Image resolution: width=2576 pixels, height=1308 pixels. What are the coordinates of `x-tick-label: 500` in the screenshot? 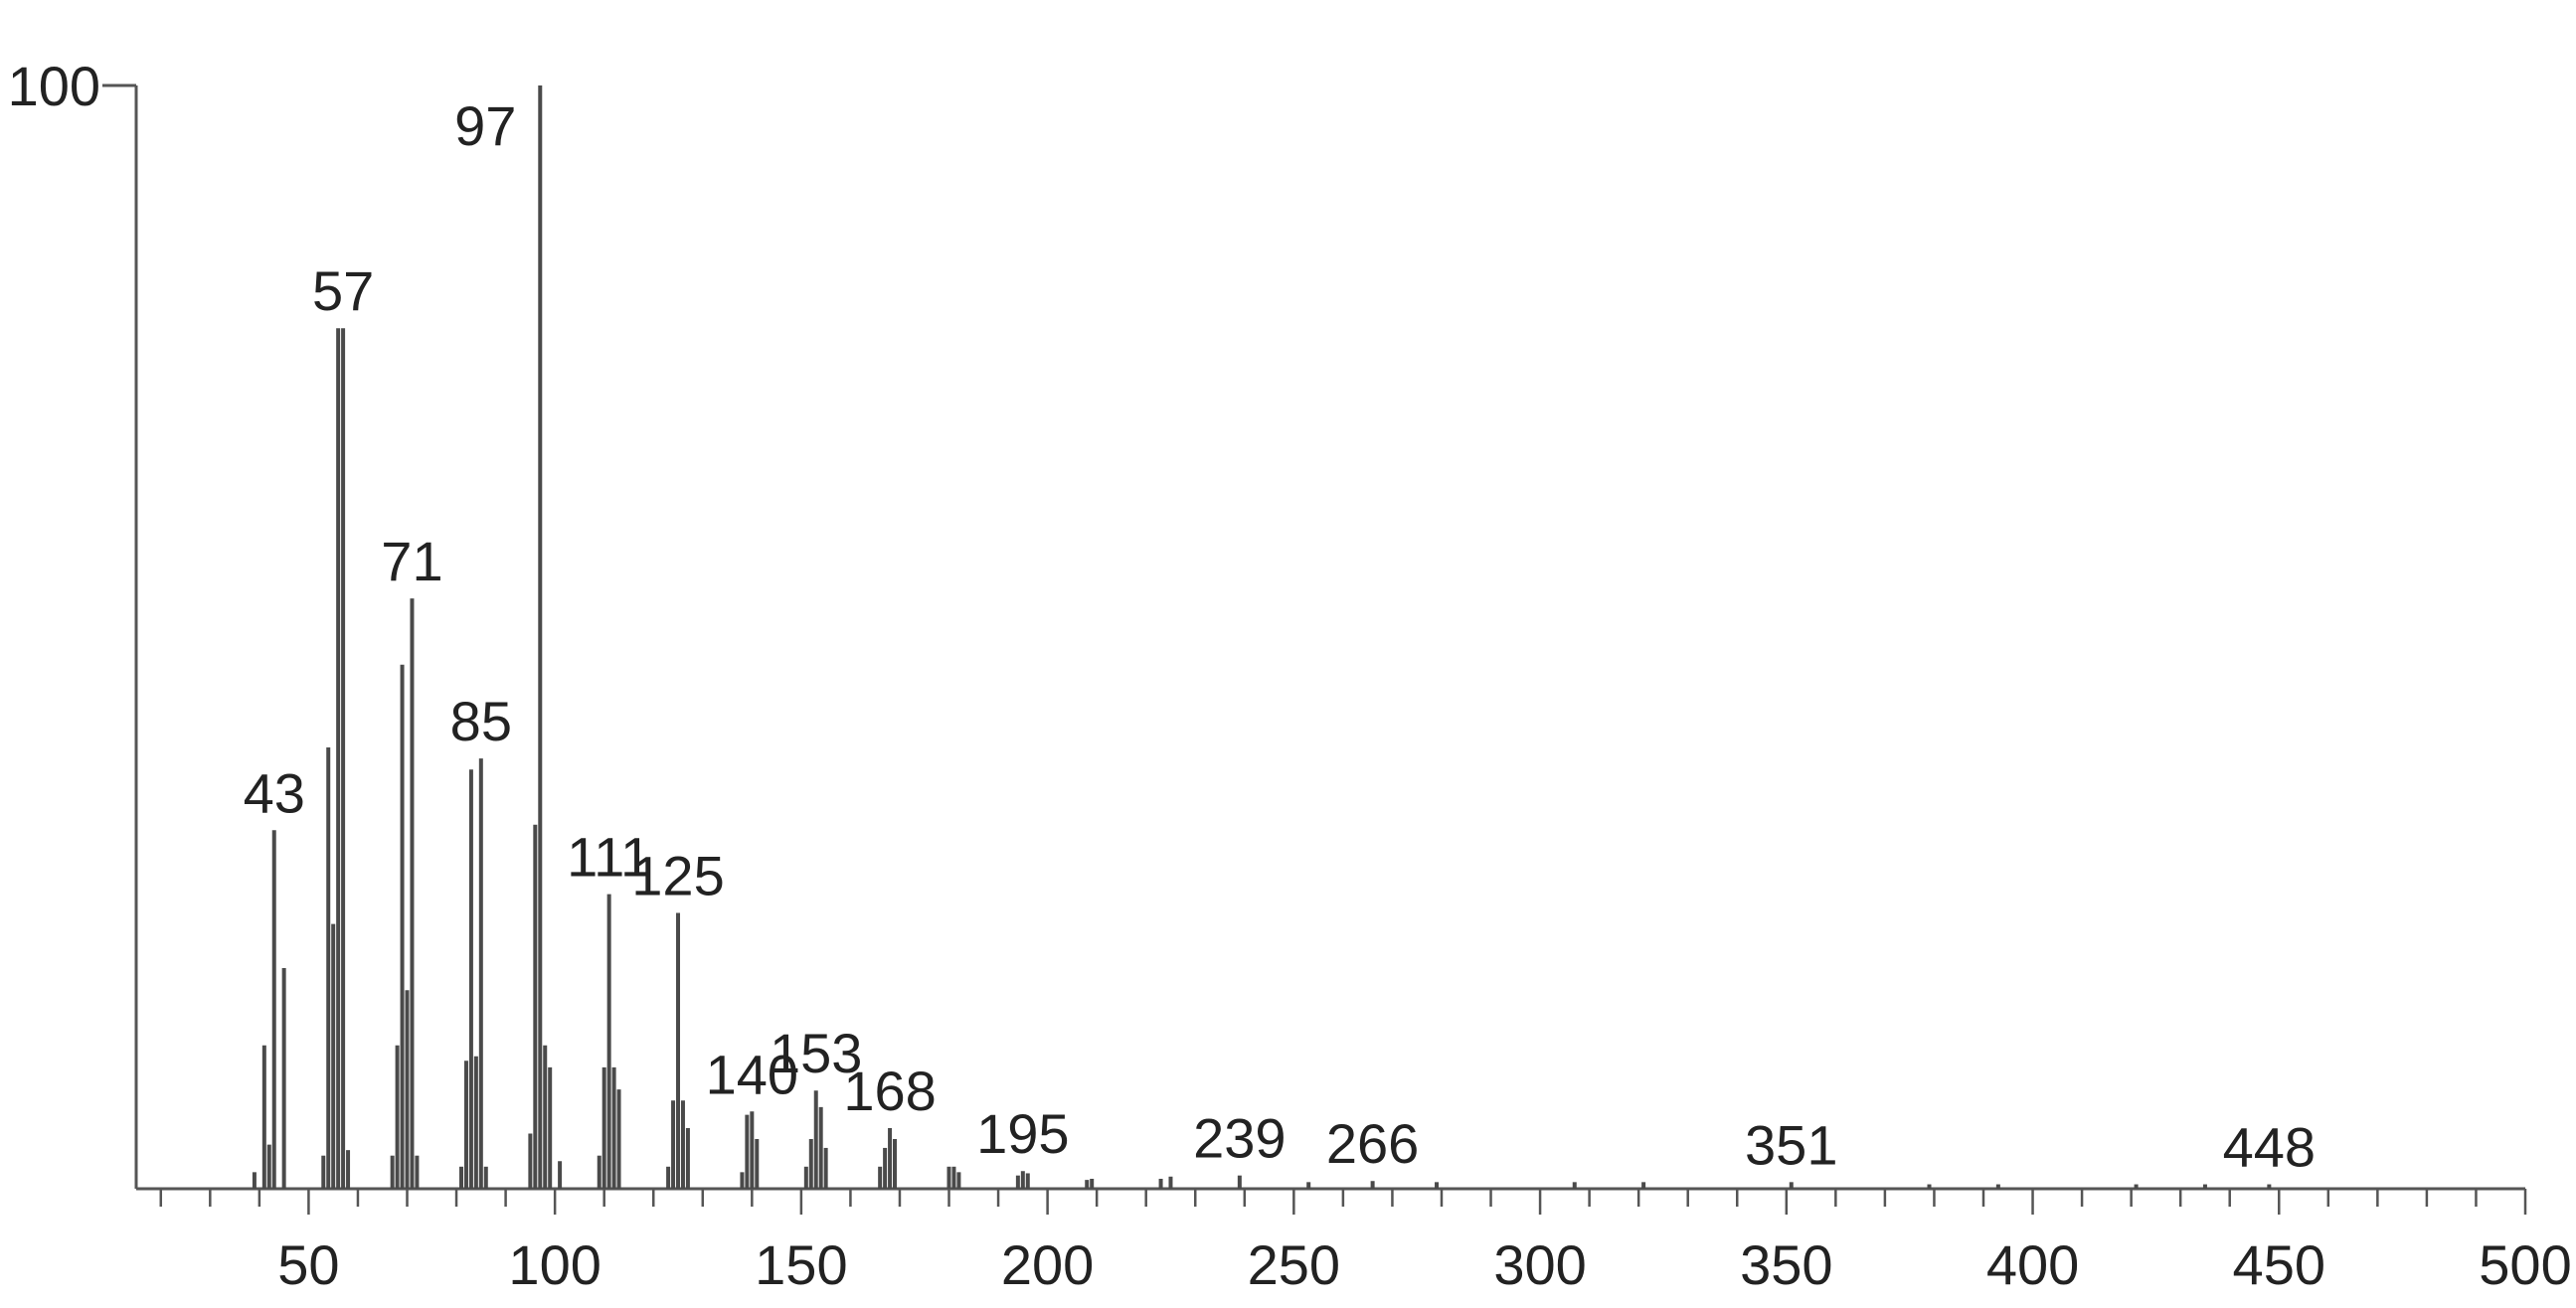 It's located at (2525, 1264).